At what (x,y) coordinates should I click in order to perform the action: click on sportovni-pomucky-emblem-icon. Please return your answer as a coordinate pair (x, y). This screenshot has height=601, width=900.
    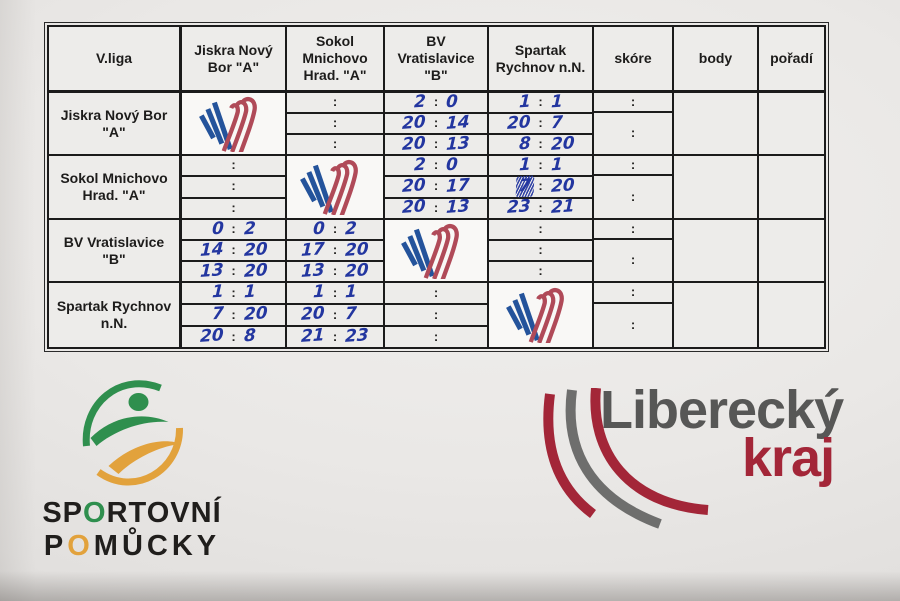
    Looking at the image, I should click on (133, 433).